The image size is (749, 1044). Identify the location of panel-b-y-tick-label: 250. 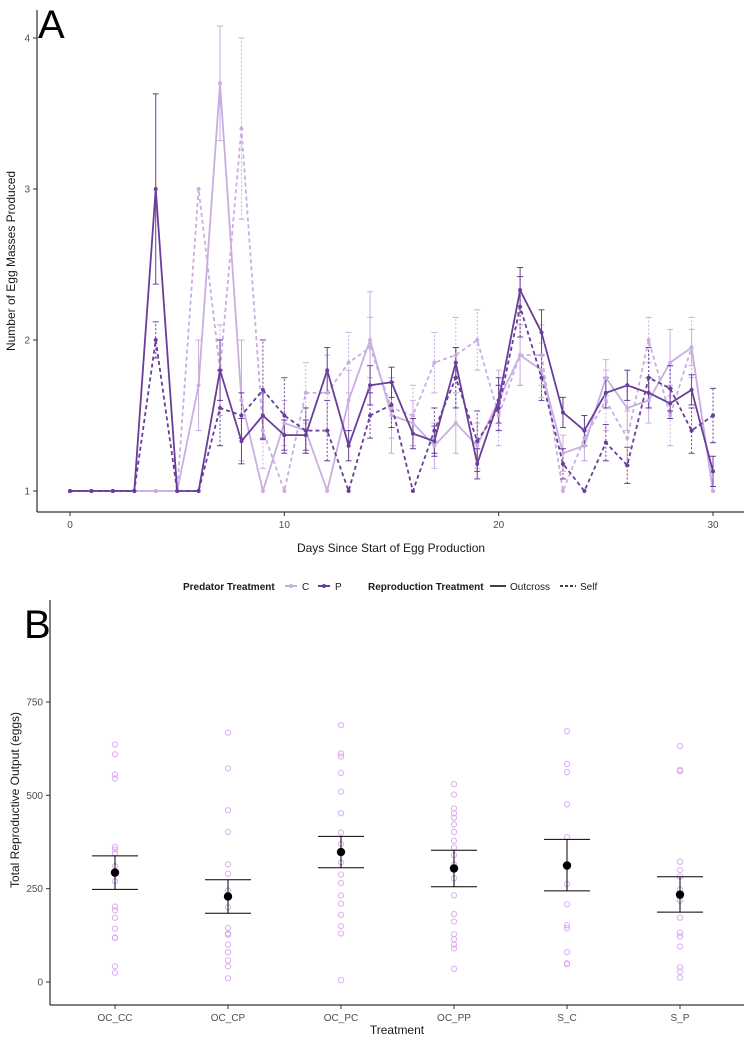
(34, 889).